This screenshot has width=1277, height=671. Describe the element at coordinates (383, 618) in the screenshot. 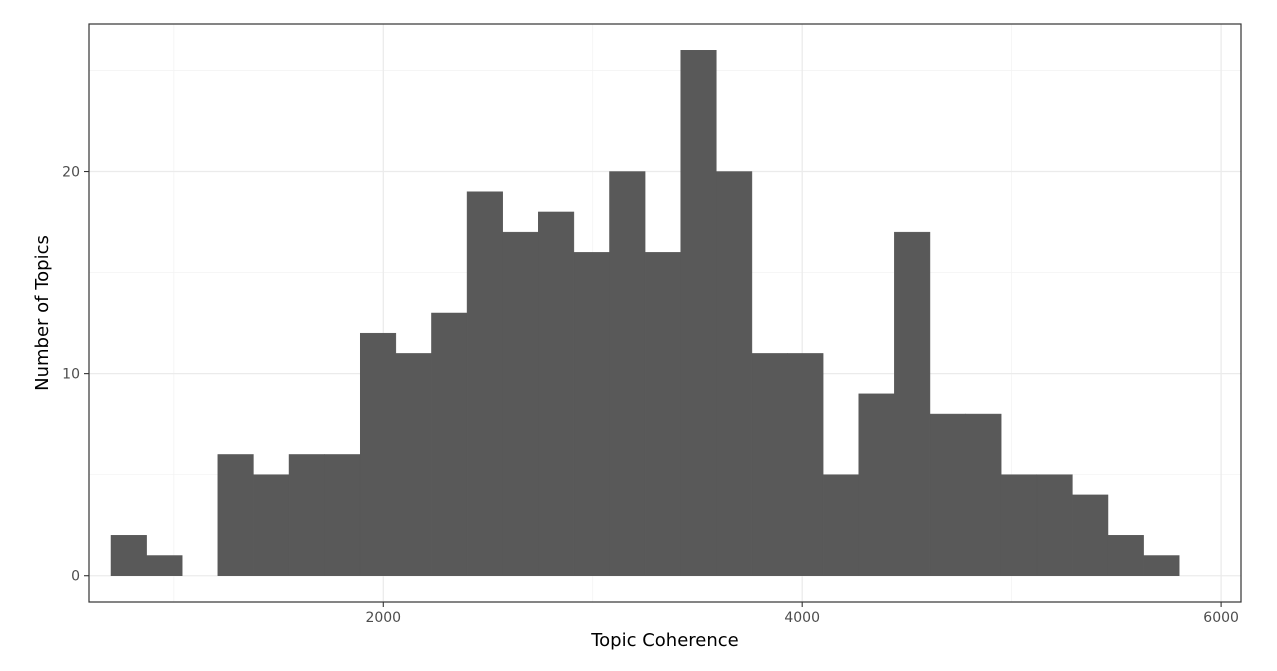

I see `x-tick-label: 2000` at that location.